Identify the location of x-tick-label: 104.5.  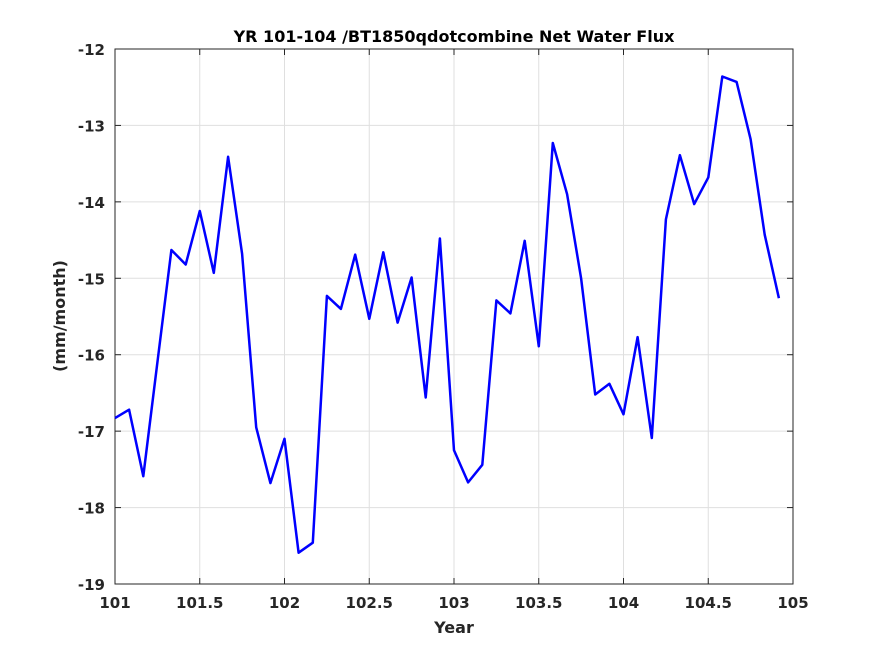
(708, 603).